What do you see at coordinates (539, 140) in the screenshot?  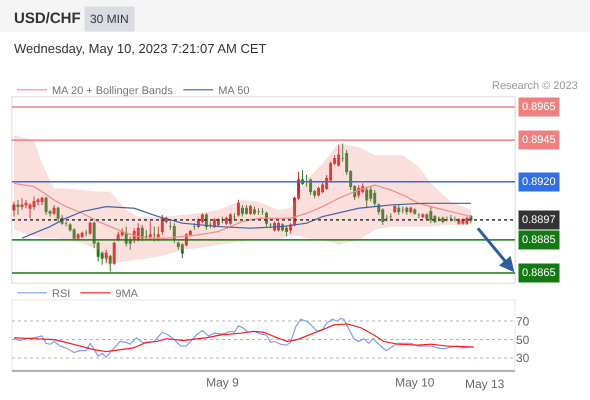 I see `ref-line-label: 0.8945` at bounding box center [539, 140].